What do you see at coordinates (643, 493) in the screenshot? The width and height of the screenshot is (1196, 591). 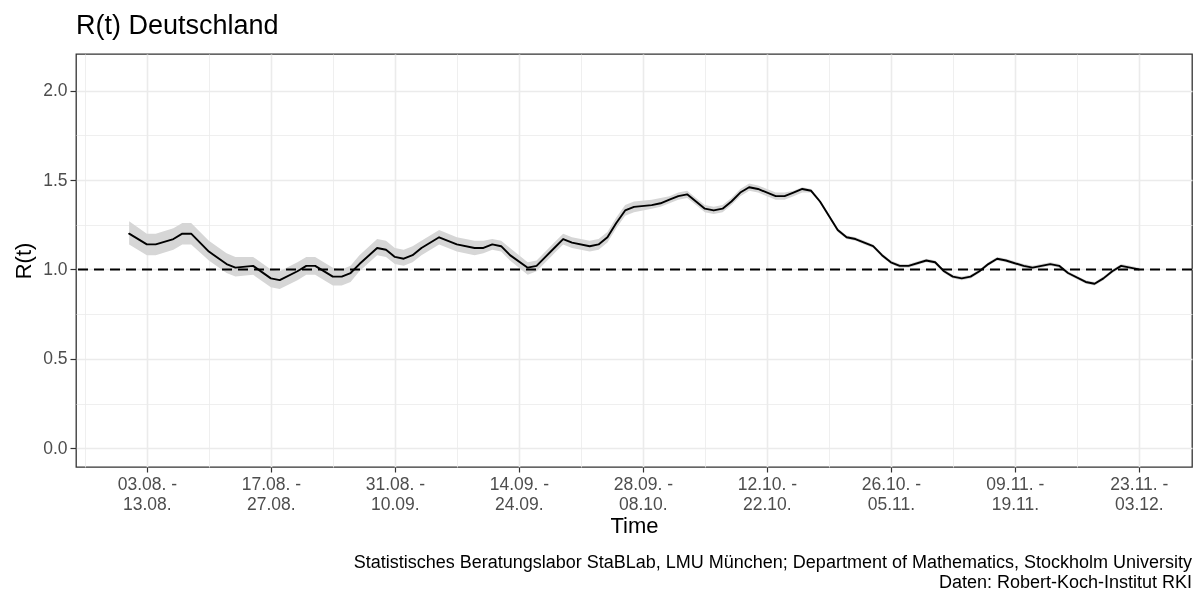 I see `x-tick-label: 28.09. - 08.10.` at bounding box center [643, 493].